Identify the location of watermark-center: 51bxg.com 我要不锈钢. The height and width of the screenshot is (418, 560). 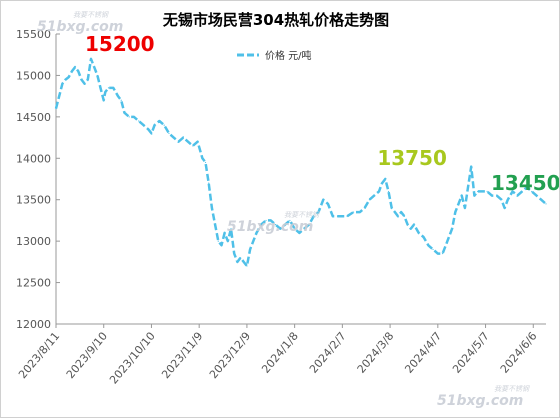
(273, 223).